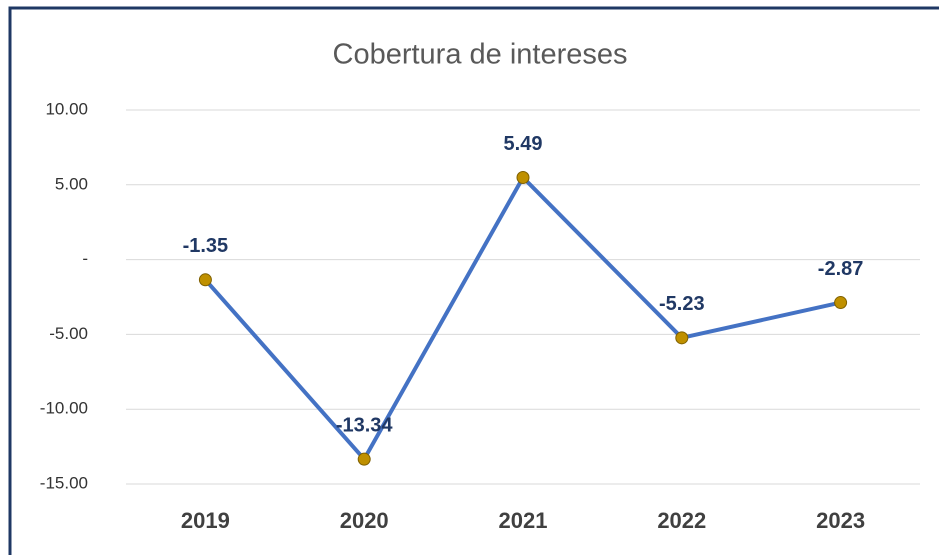 This screenshot has height=555, width=939. What do you see at coordinates (364, 520) in the screenshot?
I see `x-tick-label: 2020` at bounding box center [364, 520].